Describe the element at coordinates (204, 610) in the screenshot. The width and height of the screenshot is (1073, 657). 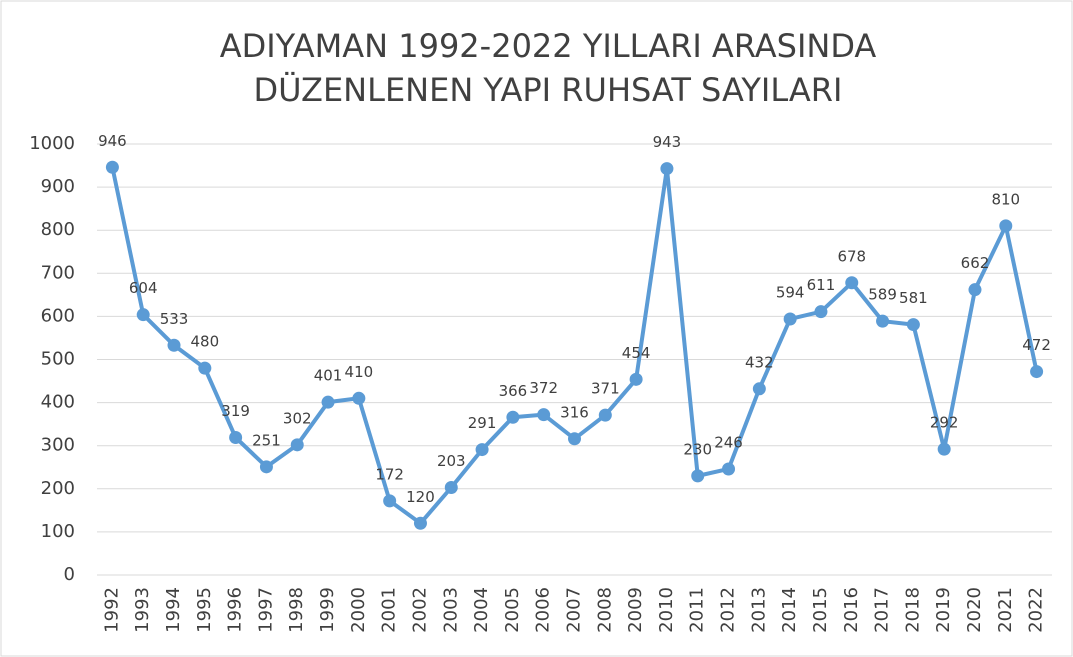
I see `x-tick-label: 1995` at that location.